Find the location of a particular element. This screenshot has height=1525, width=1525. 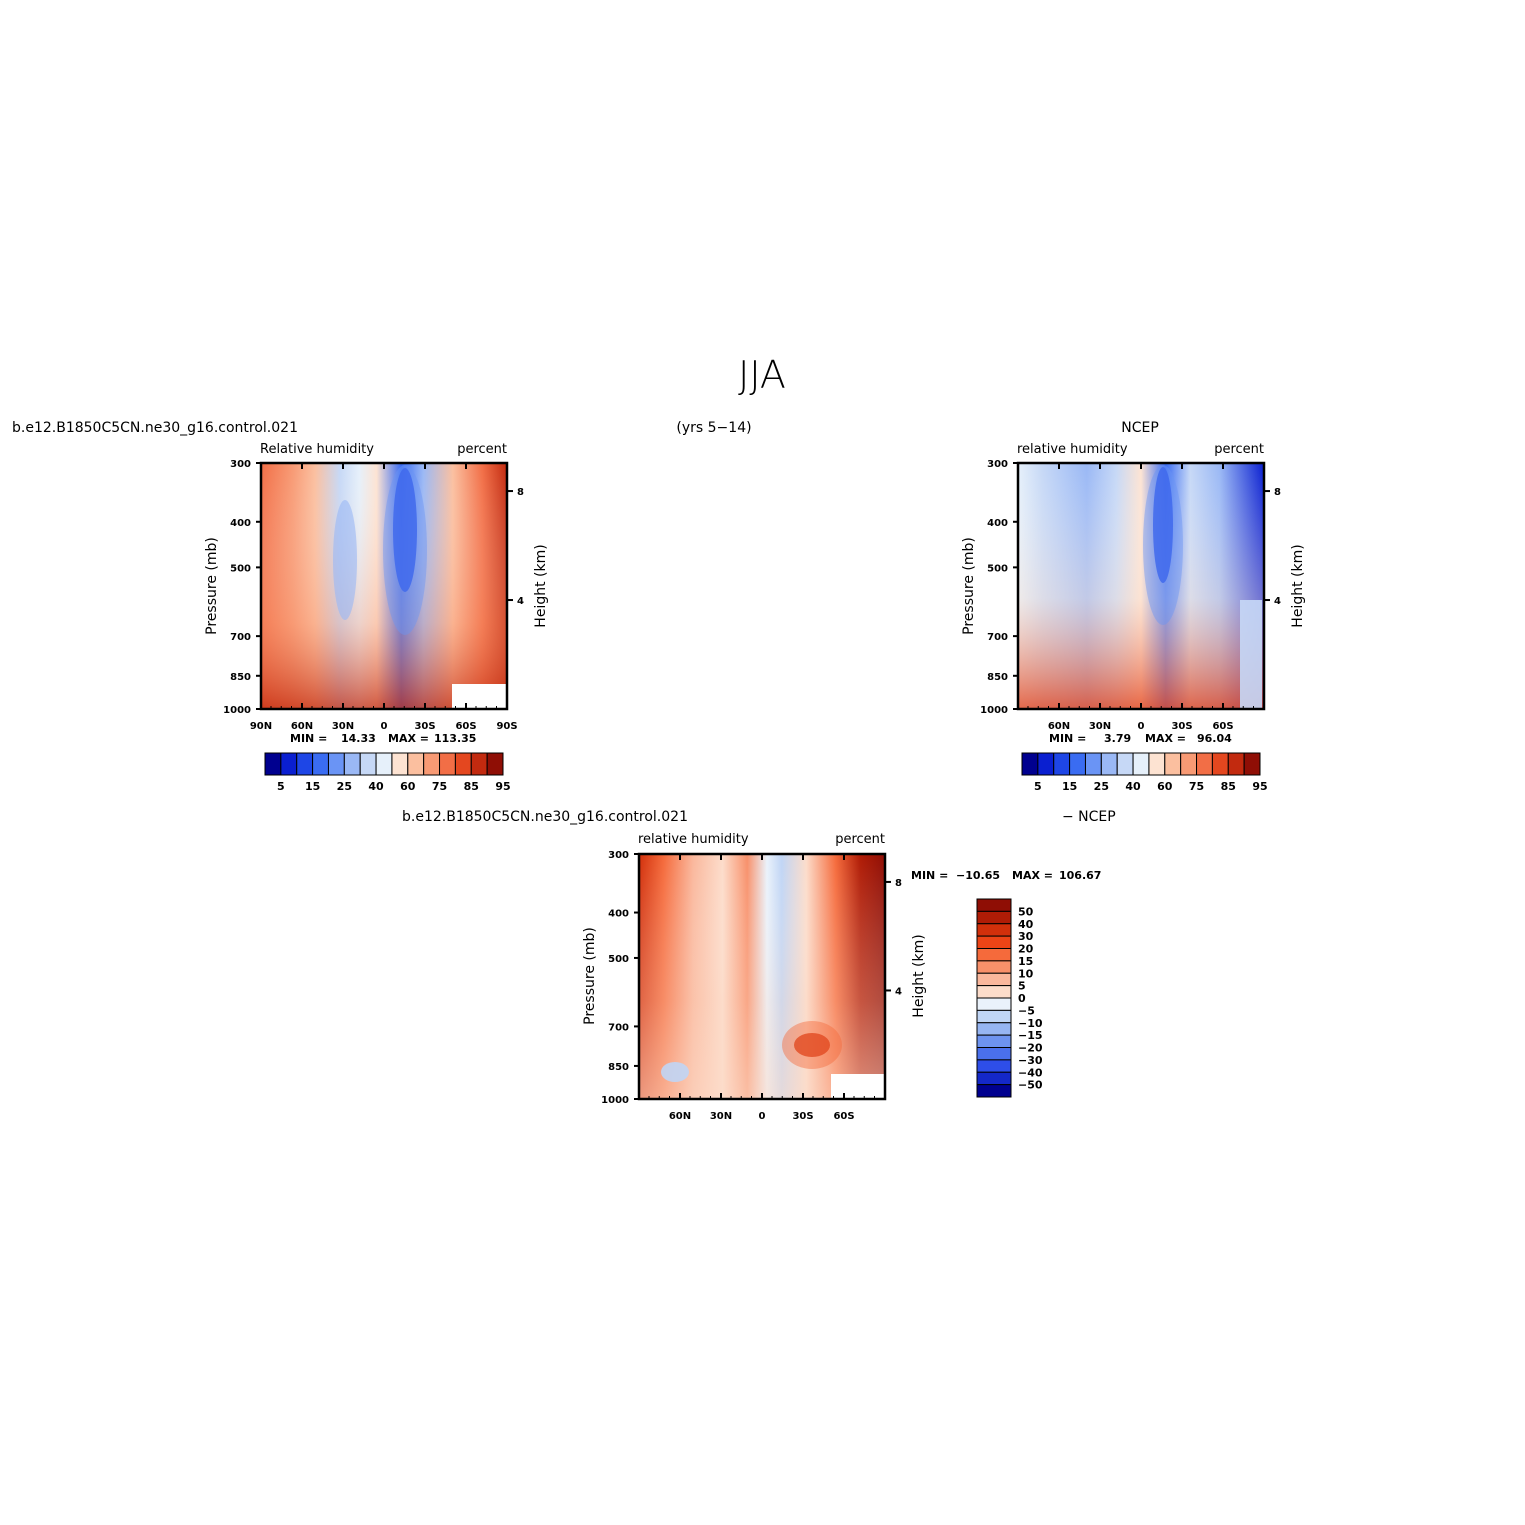

panel-b-yticks: 300 400 500 700 850 1000 is located at coordinates (999, 587).